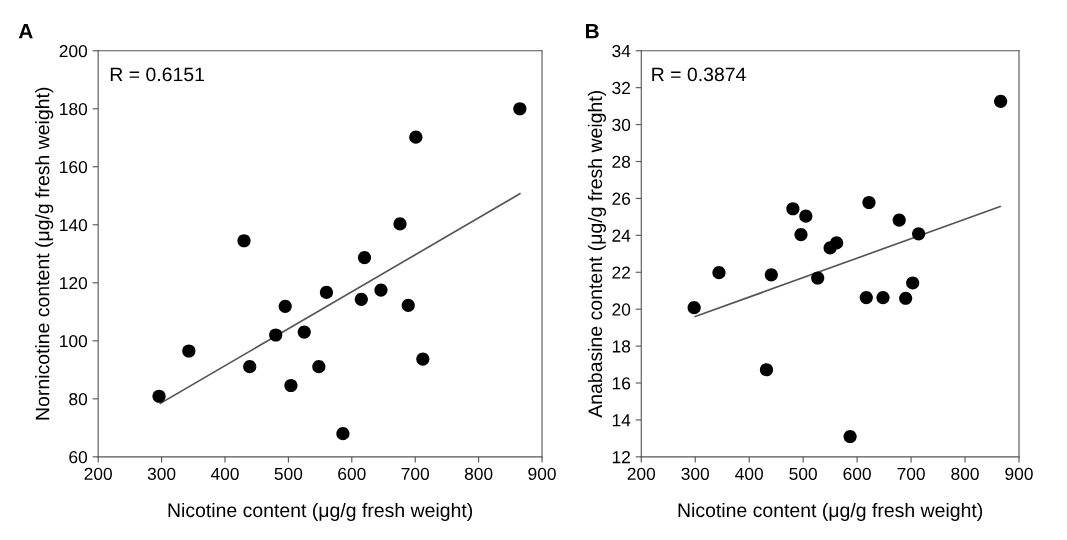 The width and height of the screenshot is (1067, 540). What do you see at coordinates (621, 383) in the screenshot?
I see `y-tick-label: 16` at bounding box center [621, 383].